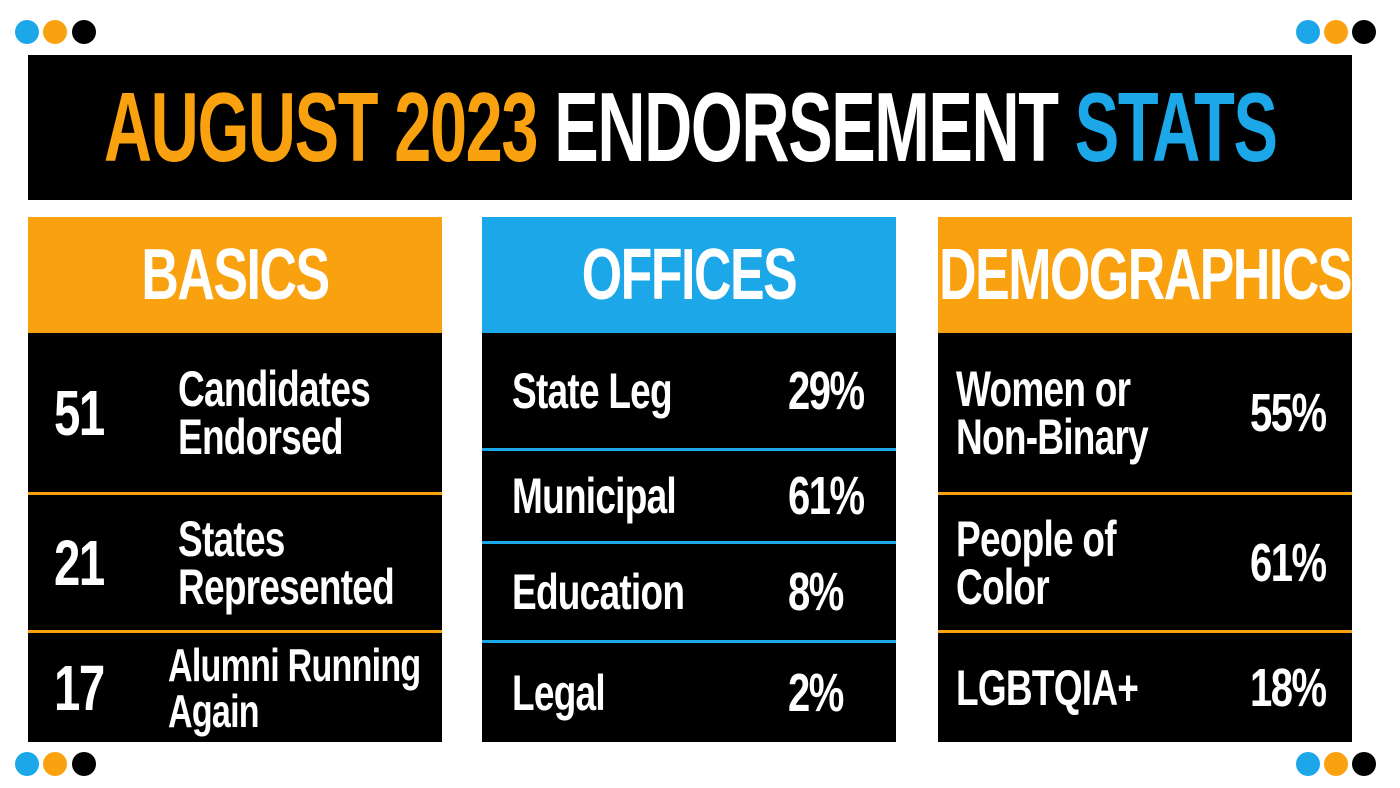 The height and width of the screenshot is (788, 1400). I want to click on stat-number-text: 51, so click(79, 412).